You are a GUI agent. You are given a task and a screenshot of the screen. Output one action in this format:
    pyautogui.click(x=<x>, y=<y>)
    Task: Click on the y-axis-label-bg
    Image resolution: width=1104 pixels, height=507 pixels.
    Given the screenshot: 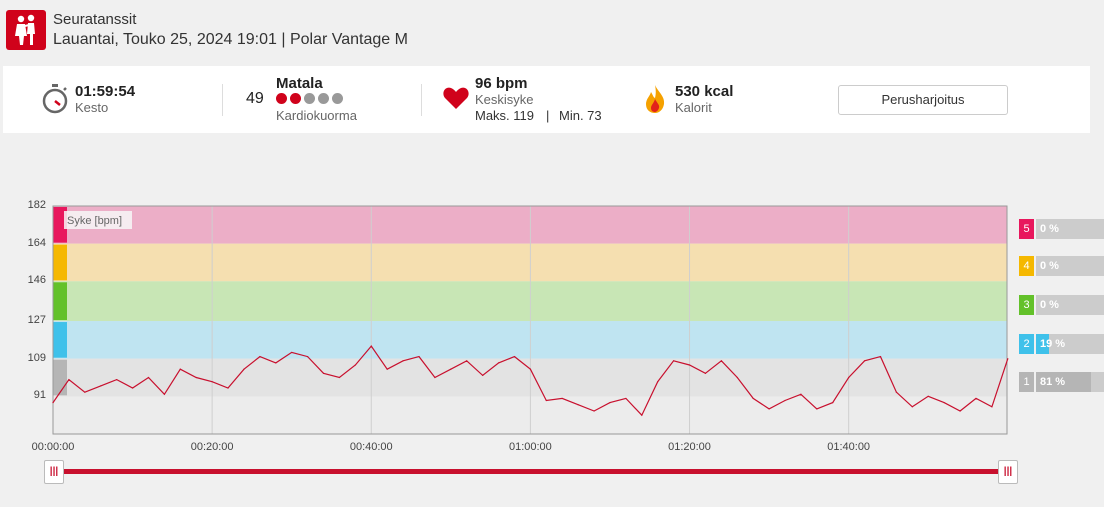 What is the action you would take?
    pyautogui.click(x=98, y=220)
    